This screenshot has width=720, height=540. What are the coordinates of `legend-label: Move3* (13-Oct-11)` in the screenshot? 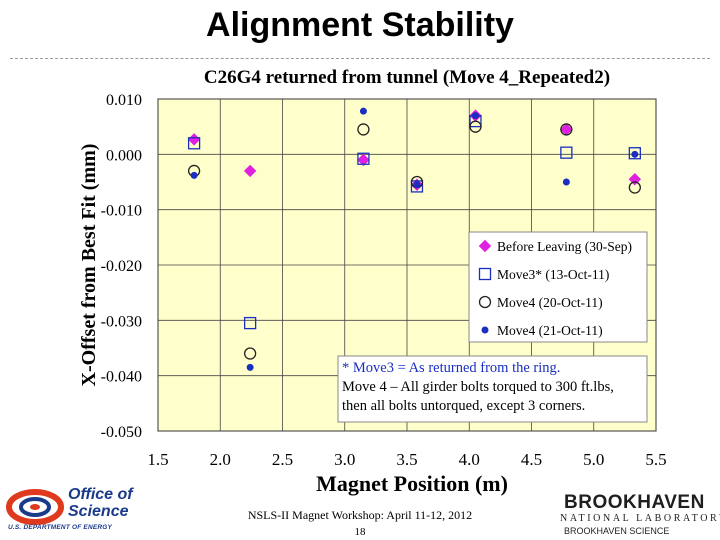 It's located at (553, 274).